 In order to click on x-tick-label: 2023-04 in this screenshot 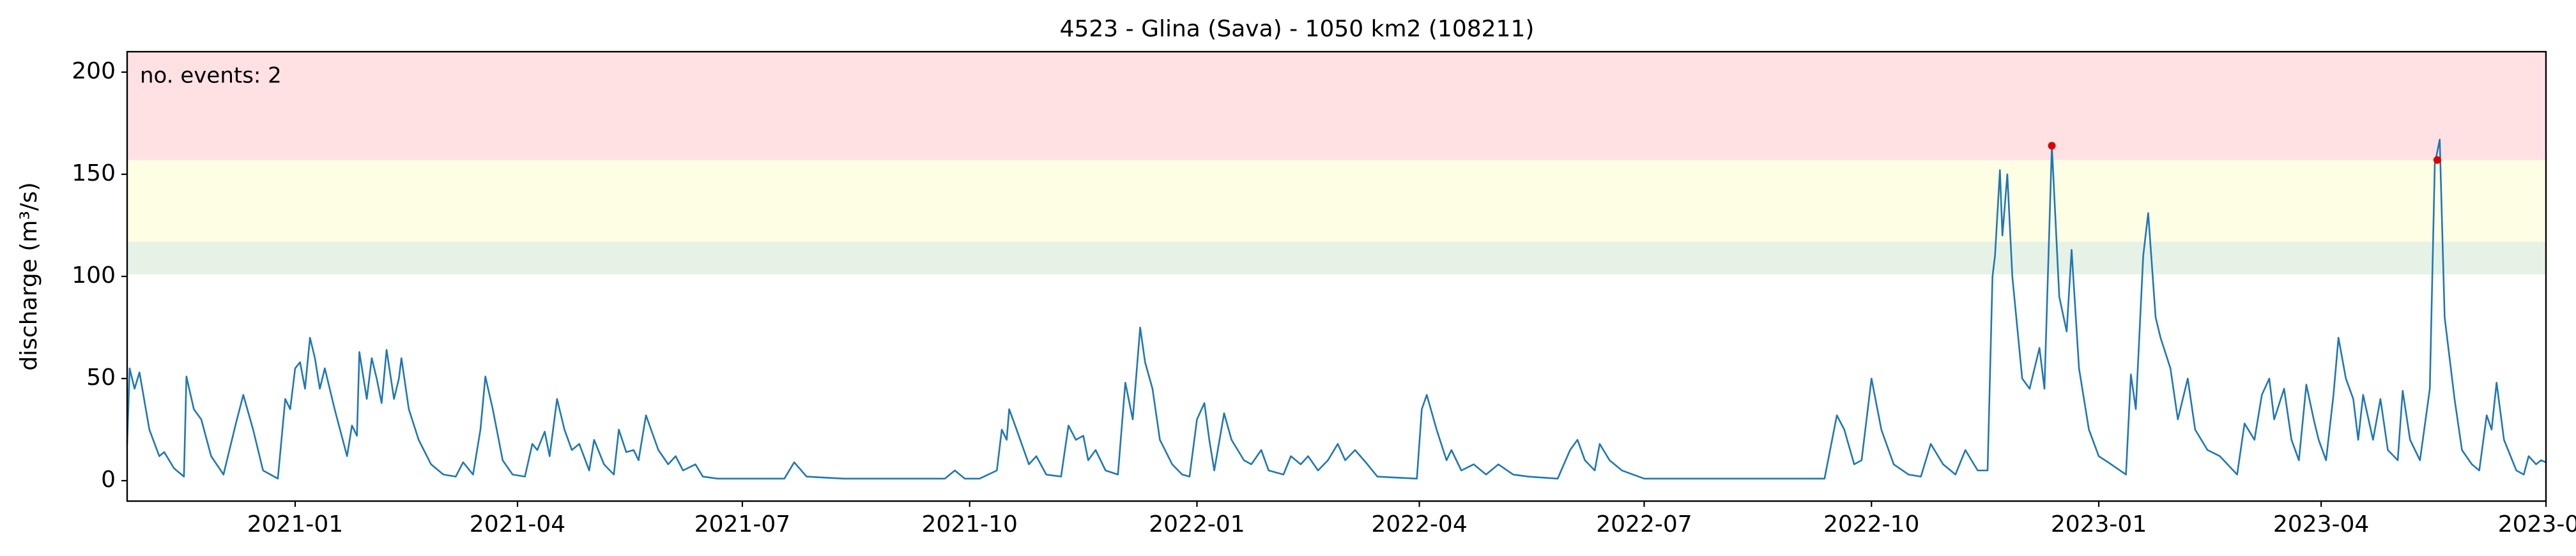, I will do `click(2321, 524)`.